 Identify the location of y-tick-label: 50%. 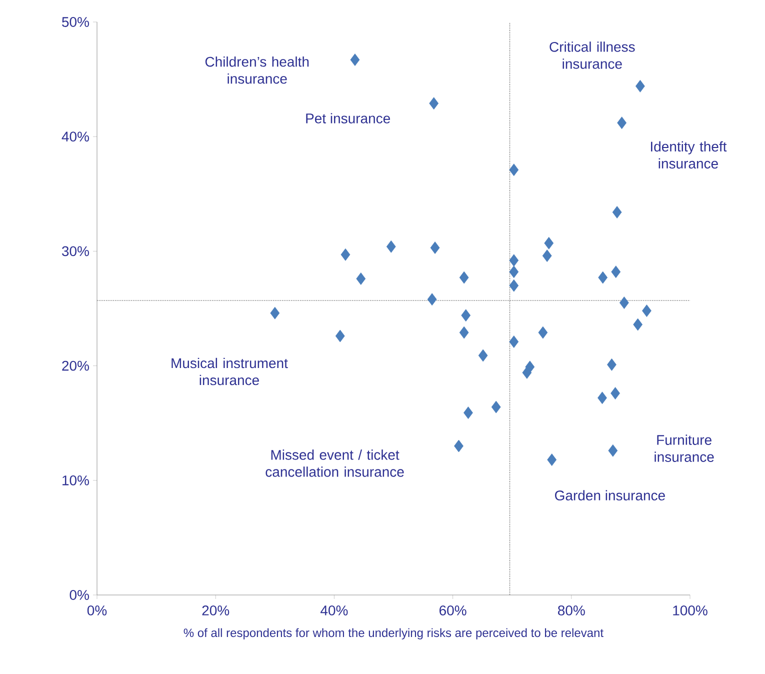
(75, 22).